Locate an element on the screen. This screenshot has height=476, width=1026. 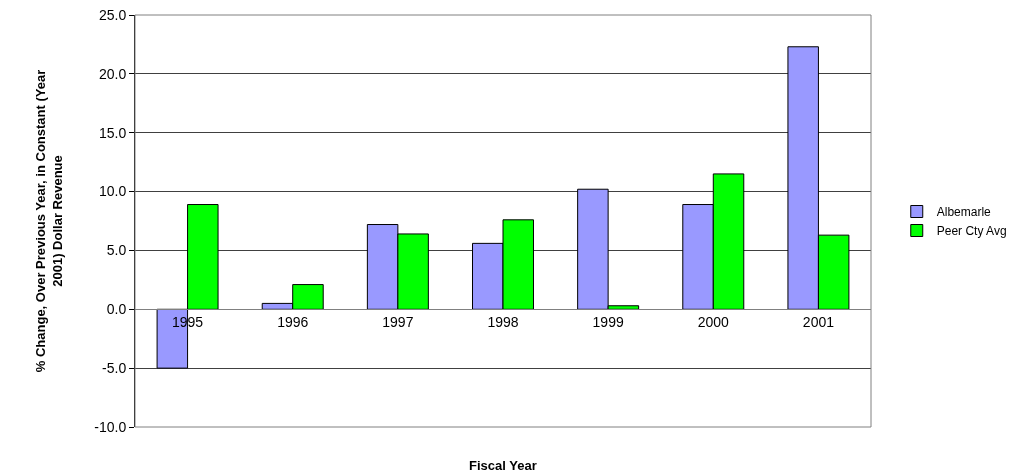
legend-label: Albemarle is located at coordinates (964, 212).